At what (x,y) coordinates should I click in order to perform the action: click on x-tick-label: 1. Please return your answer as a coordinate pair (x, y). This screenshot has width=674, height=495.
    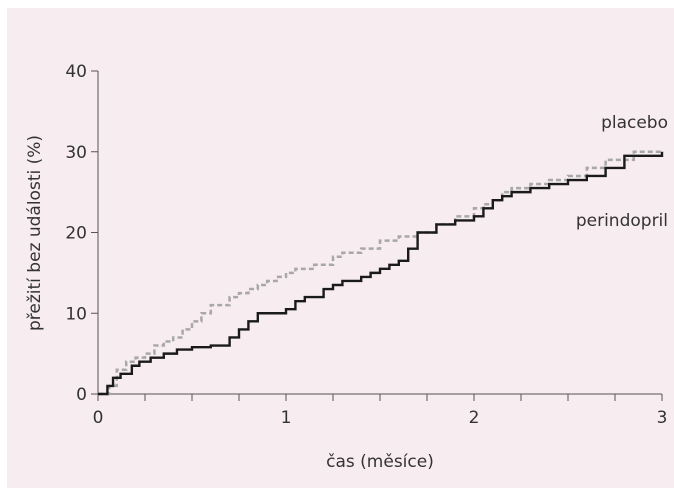
    Looking at the image, I should click on (286, 418).